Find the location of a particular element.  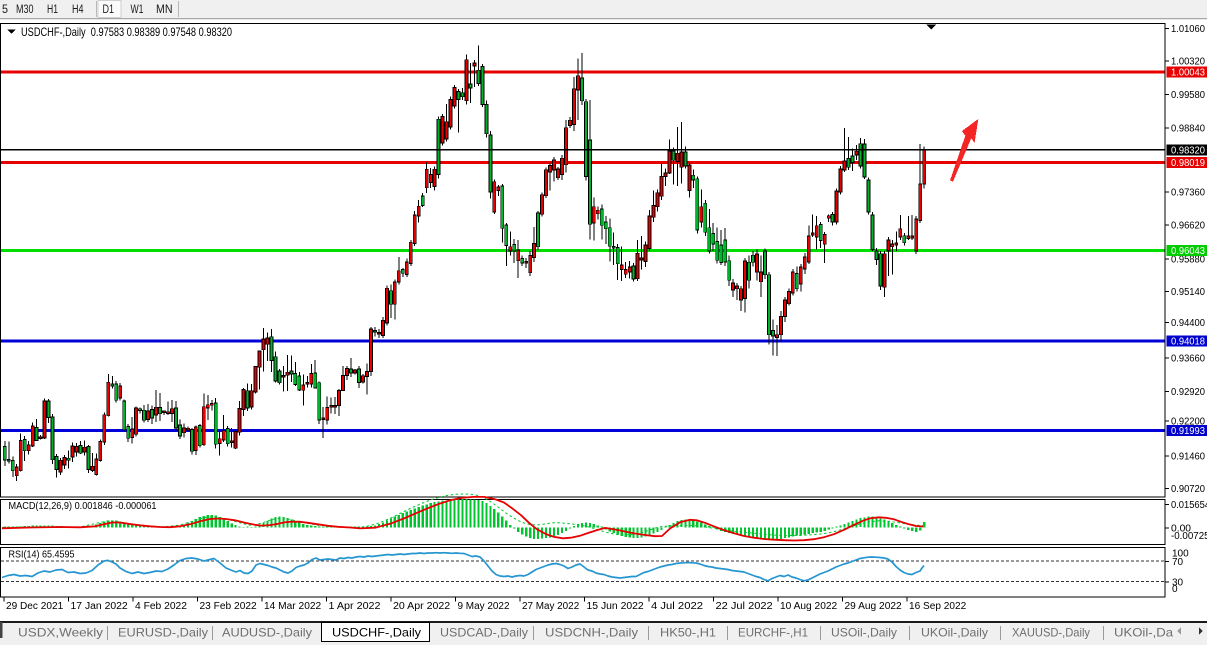

svg-text: 29 Dec 2021 is located at coordinates (35, 606).